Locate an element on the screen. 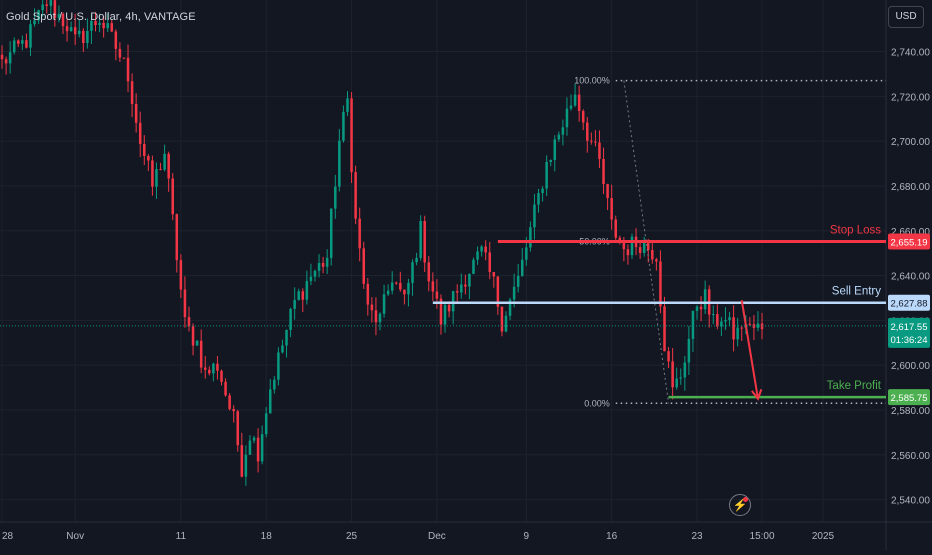 The width and height of the screenshot is (932, 555). arrow-shaft is located at coordinates (749, 349).